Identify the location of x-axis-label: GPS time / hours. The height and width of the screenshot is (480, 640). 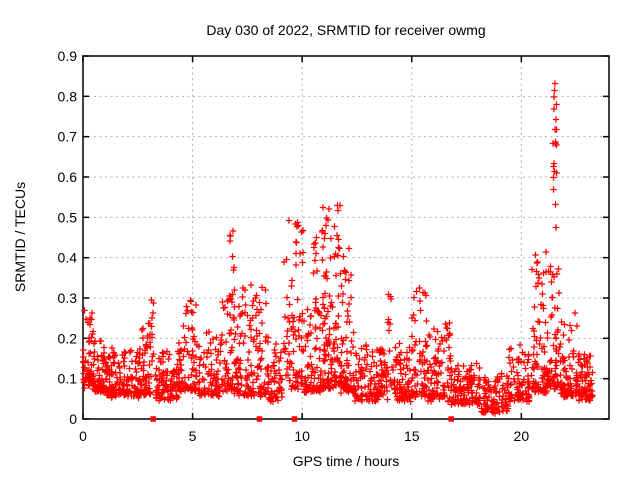
(346, 461).